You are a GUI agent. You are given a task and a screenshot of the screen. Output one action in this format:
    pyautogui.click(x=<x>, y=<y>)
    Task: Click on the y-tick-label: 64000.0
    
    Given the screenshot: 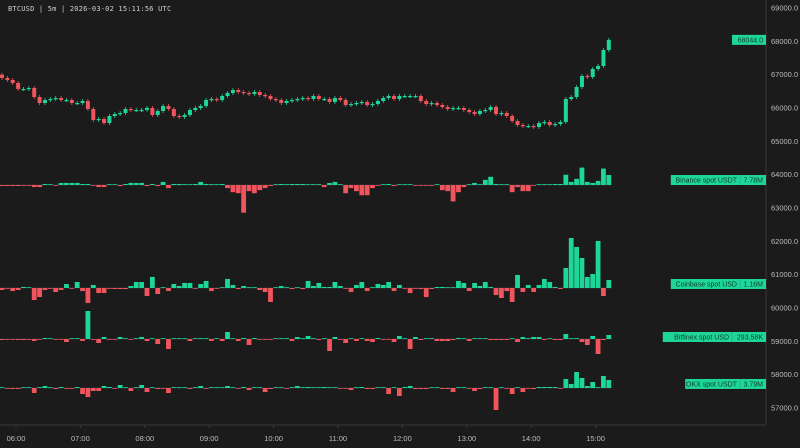 What is the action you would take?
    pyautogui.click(x=784, y=174)
    